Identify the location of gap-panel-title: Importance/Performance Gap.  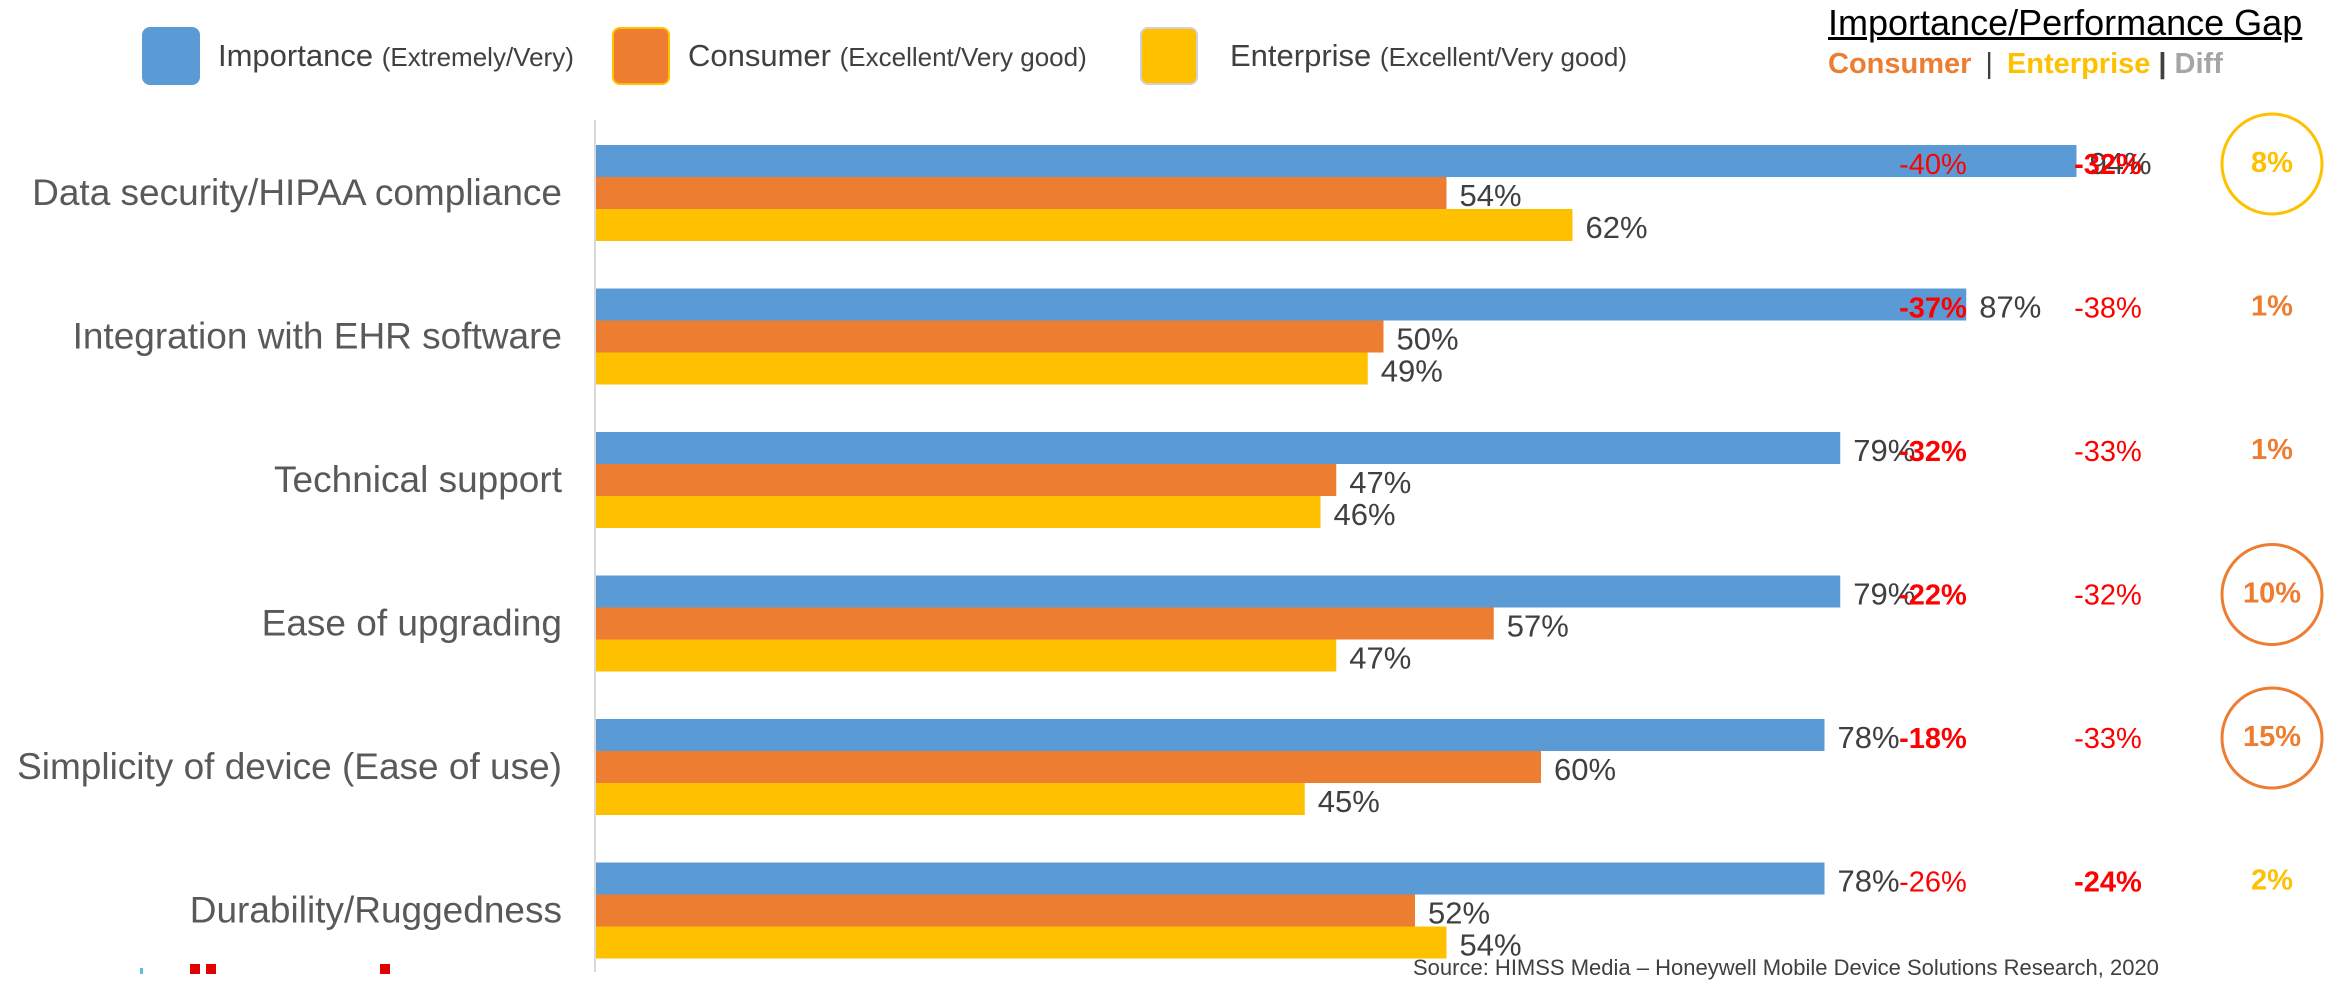
(2065, 22).